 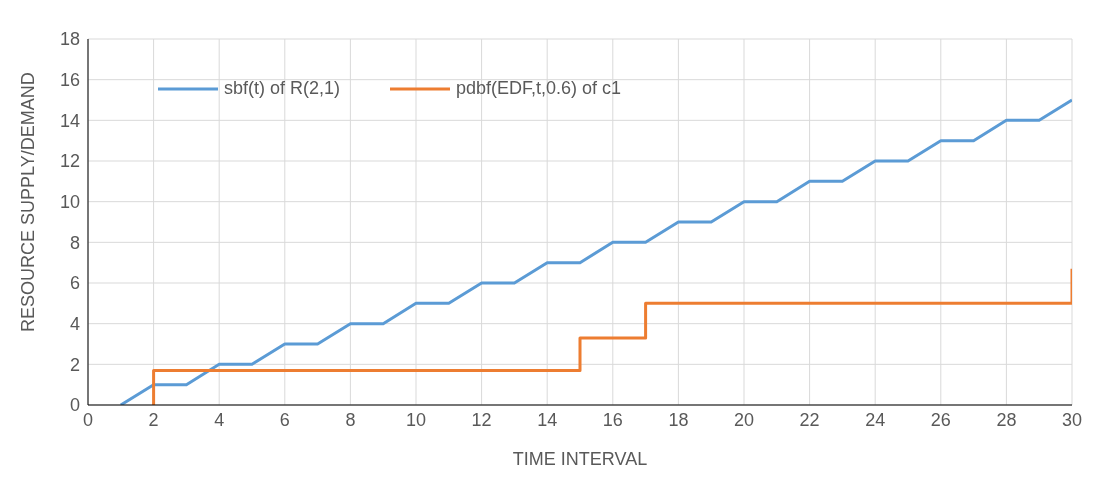 I want to click on x-tick-label: 24, so click(x=875, y=419).